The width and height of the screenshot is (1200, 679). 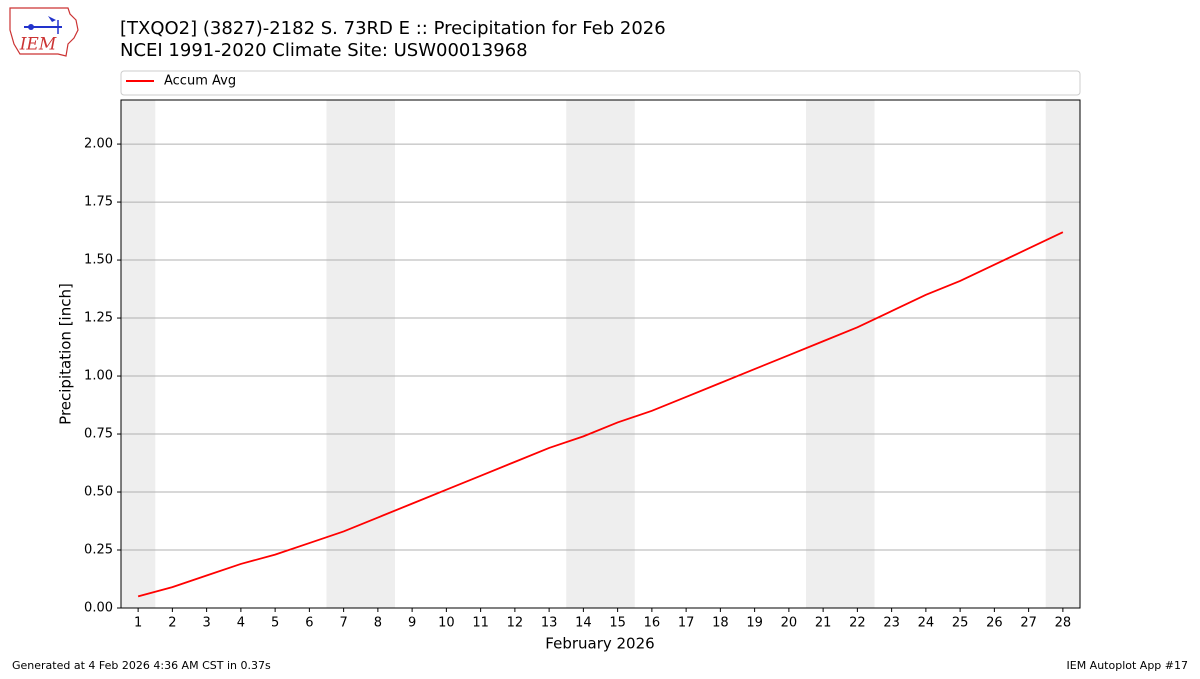 What do you see at coordinates (1128, 665) in the screenshot?
I see `footer-right: IEM Autoplot App #17` at bounding box center [1128, 665].